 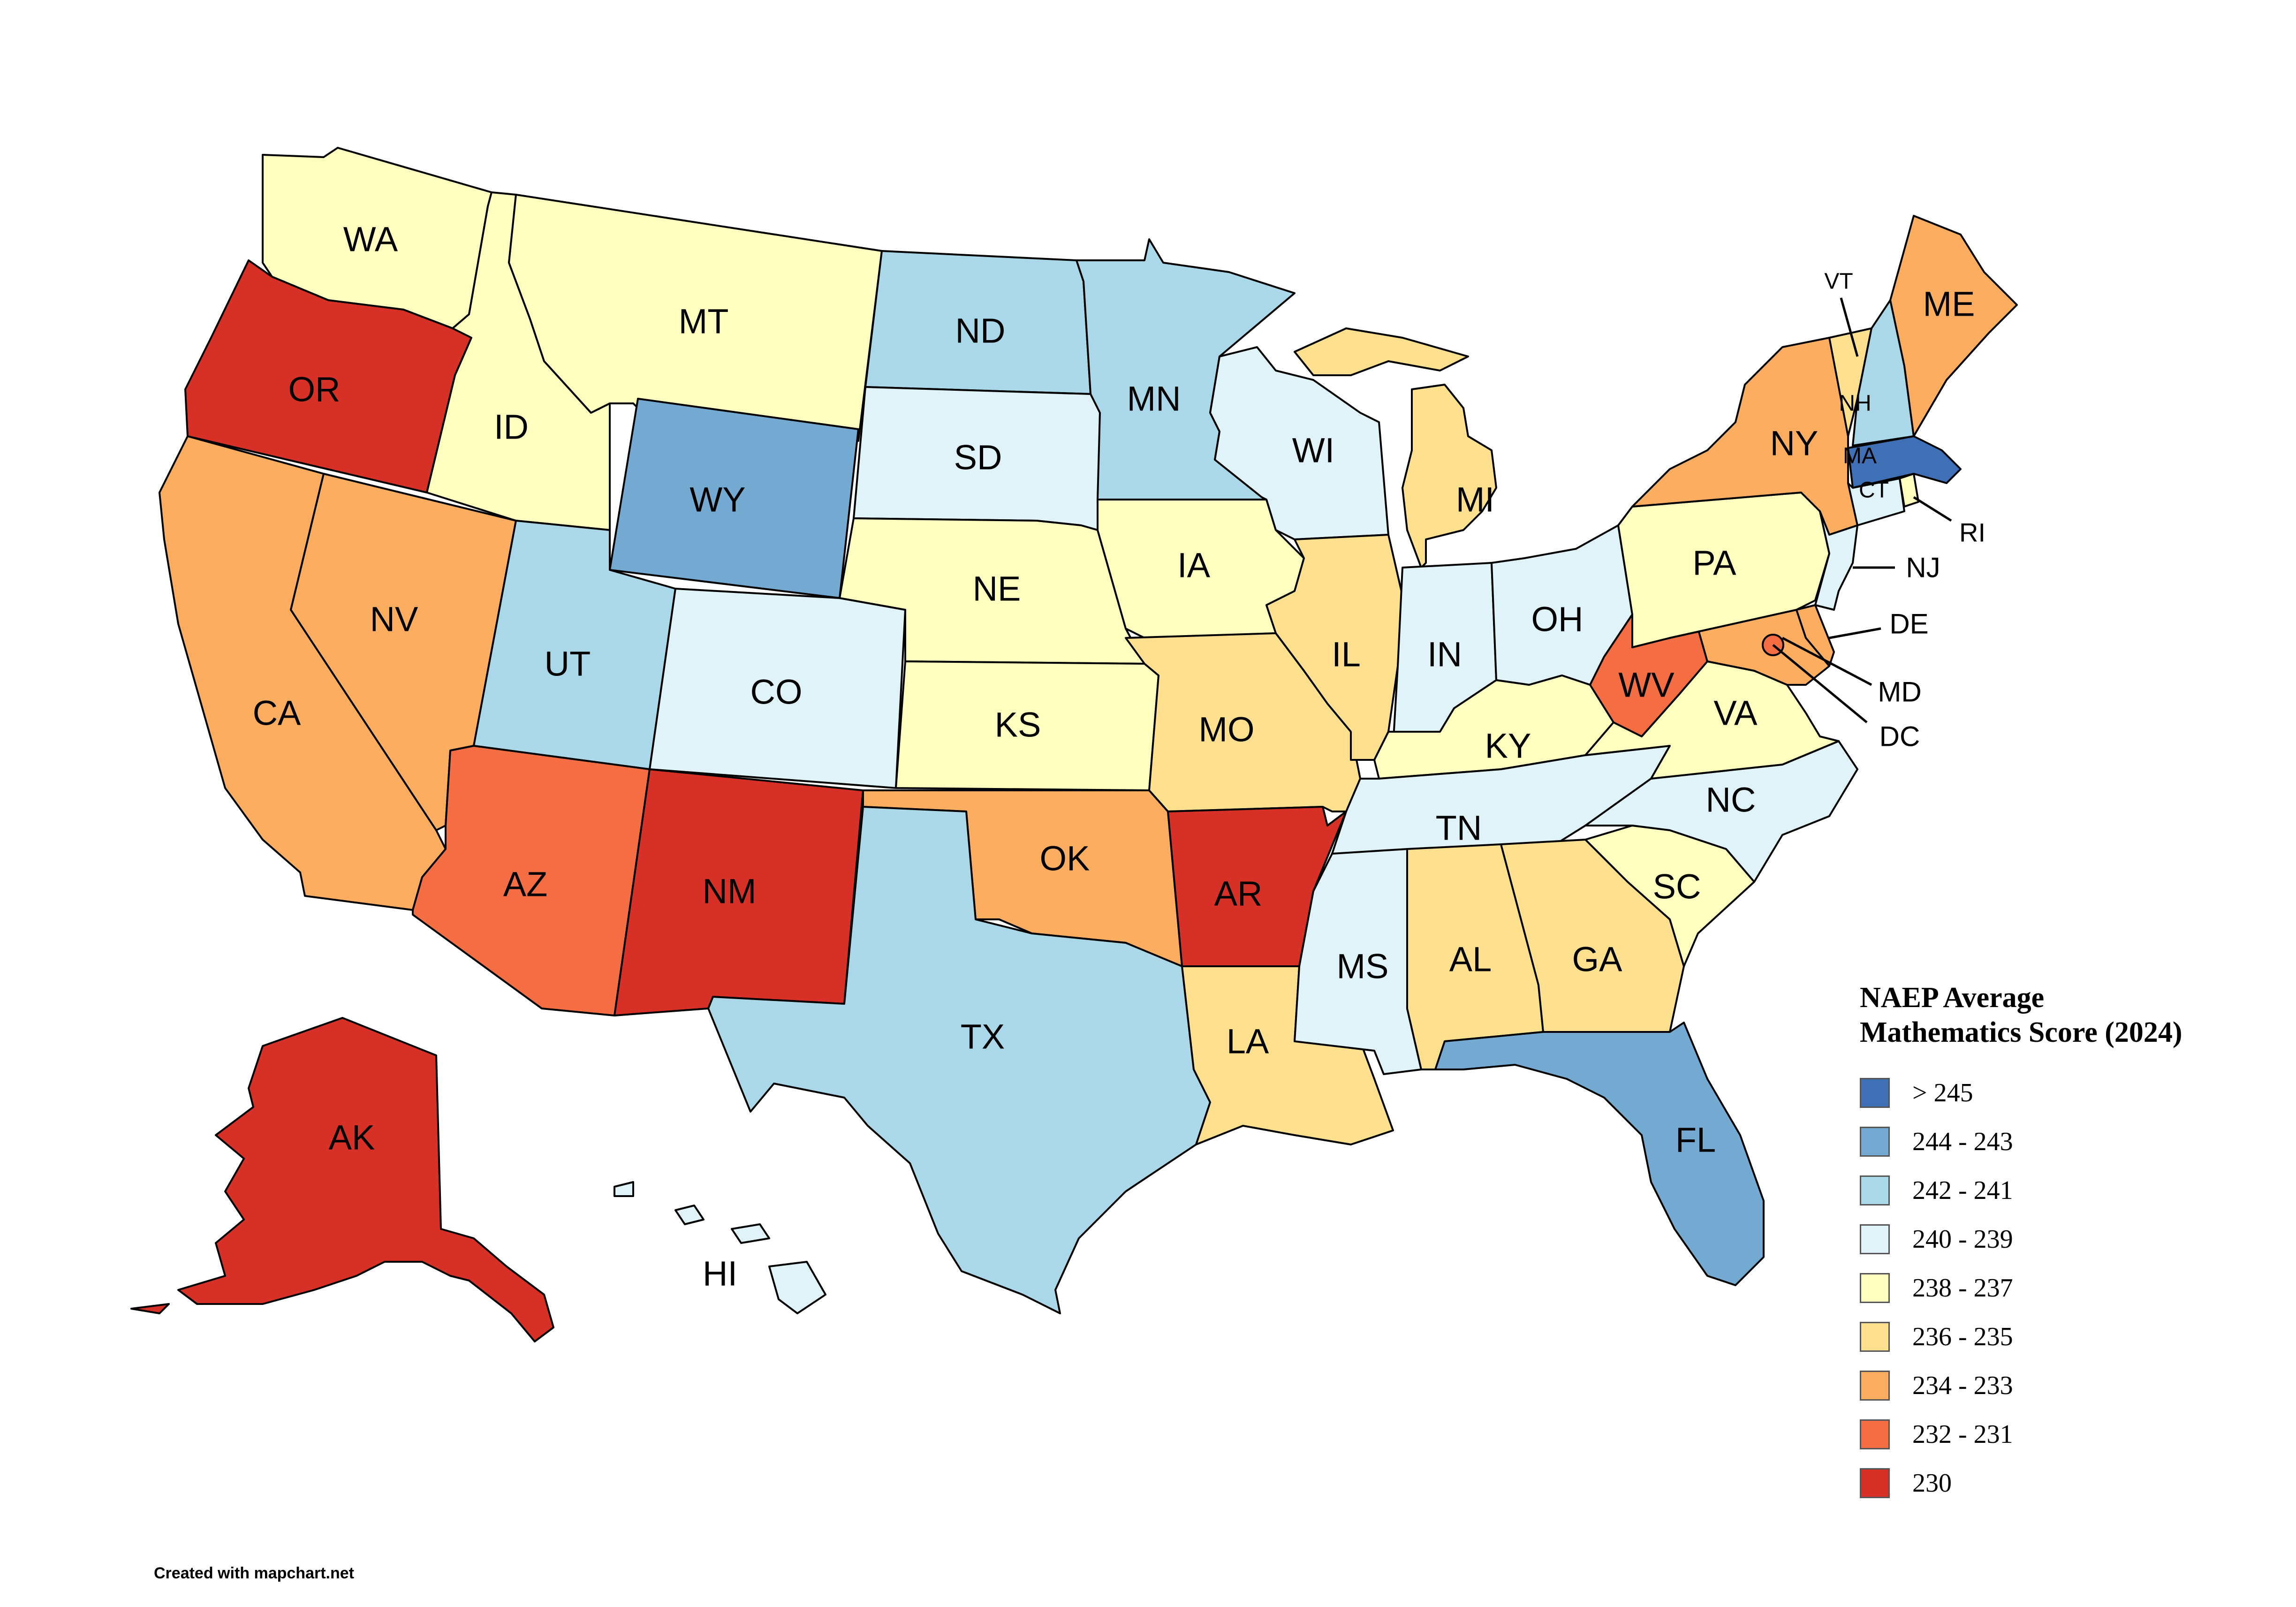 What do you see at coordinates (277, 713) in the screenshot?
I see `label-ca: CA` at bounding box center [277, 713].